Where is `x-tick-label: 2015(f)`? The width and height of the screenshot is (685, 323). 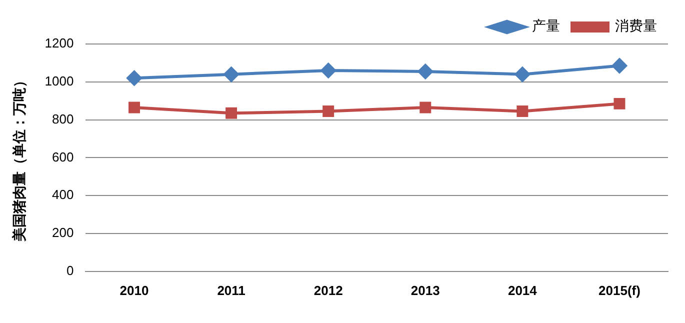
x-tick-label: 2015(f) is located at coordinates (619, 290).